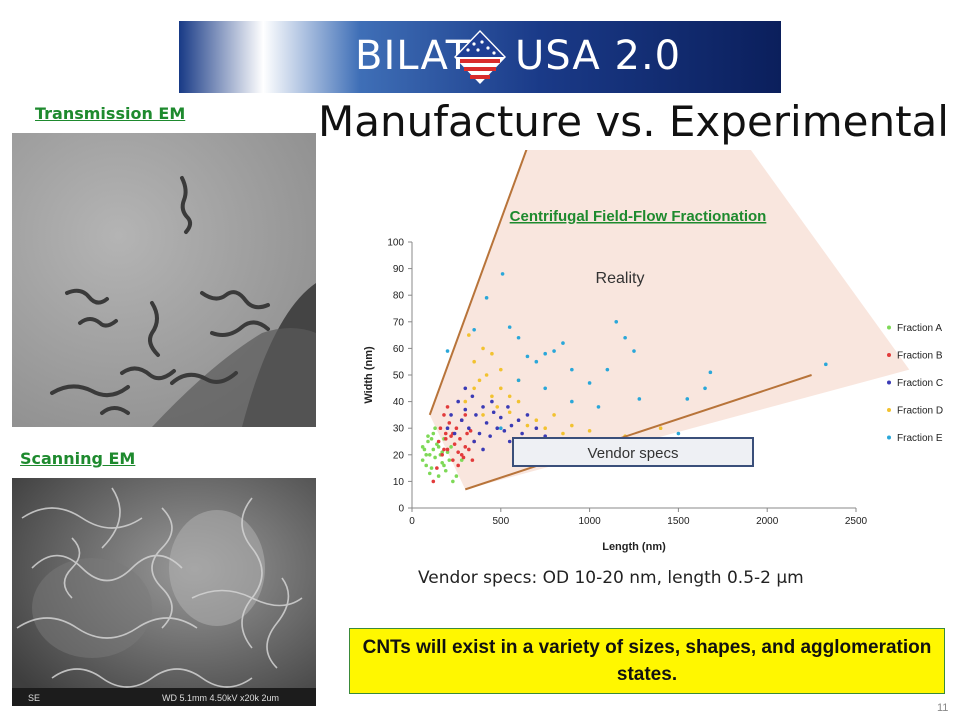  What do you see at coordinates (399, 455) in the screenshot?
I see `y-tick-label: 20` at bounding box center [399, 455].